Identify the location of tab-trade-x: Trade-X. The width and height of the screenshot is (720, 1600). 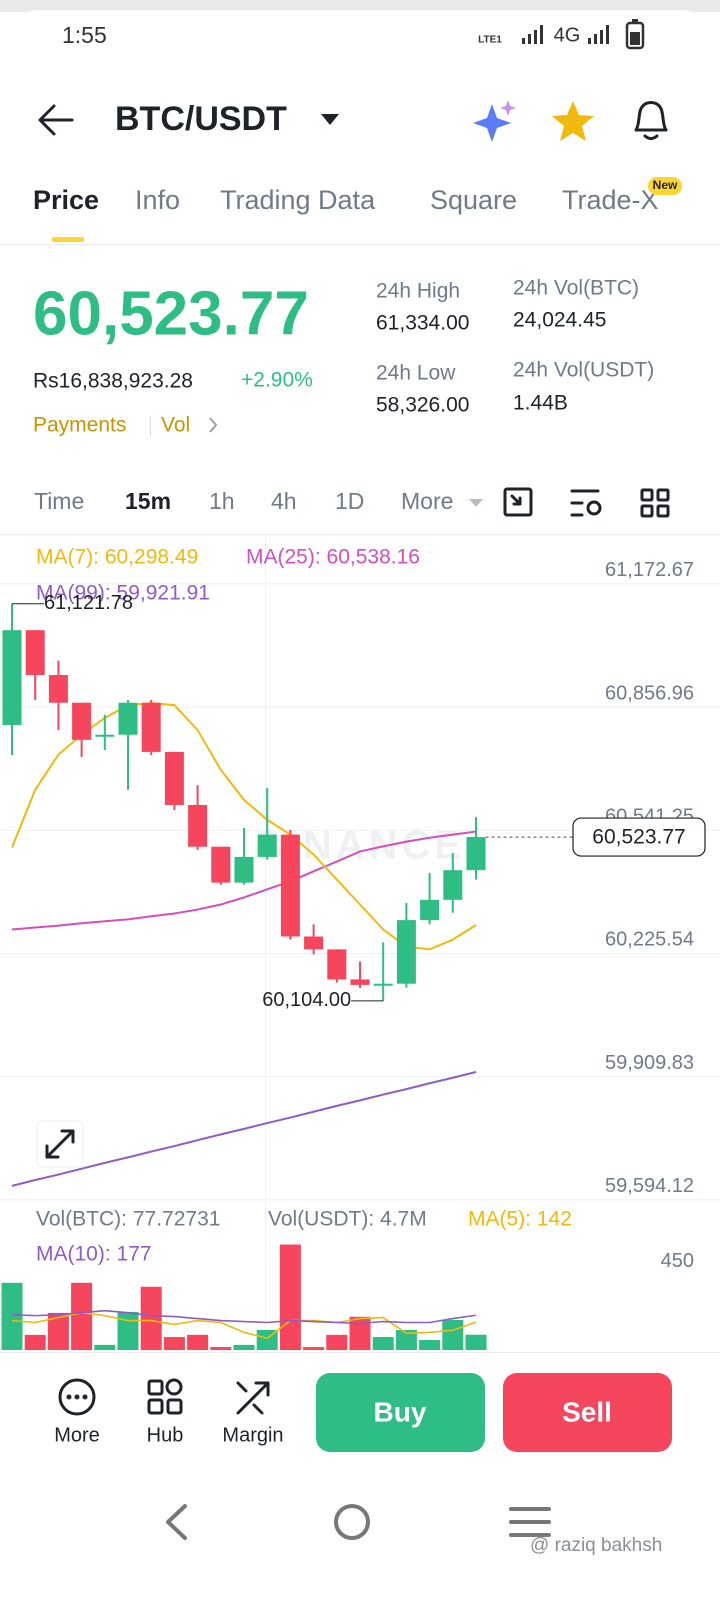
(610, 200).